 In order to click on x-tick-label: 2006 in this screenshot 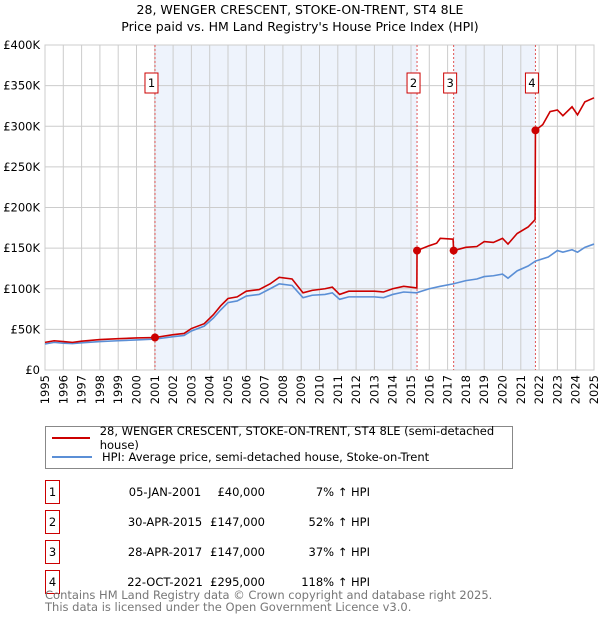, I will do `click(246, 389)`.